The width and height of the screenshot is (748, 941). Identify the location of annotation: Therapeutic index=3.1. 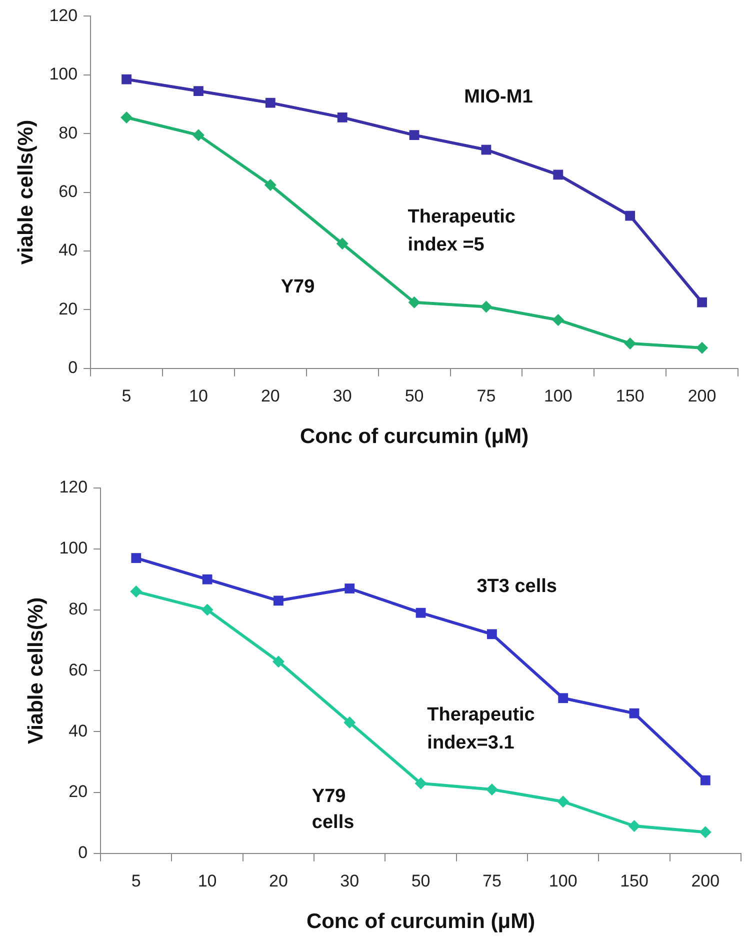
(481, 729).